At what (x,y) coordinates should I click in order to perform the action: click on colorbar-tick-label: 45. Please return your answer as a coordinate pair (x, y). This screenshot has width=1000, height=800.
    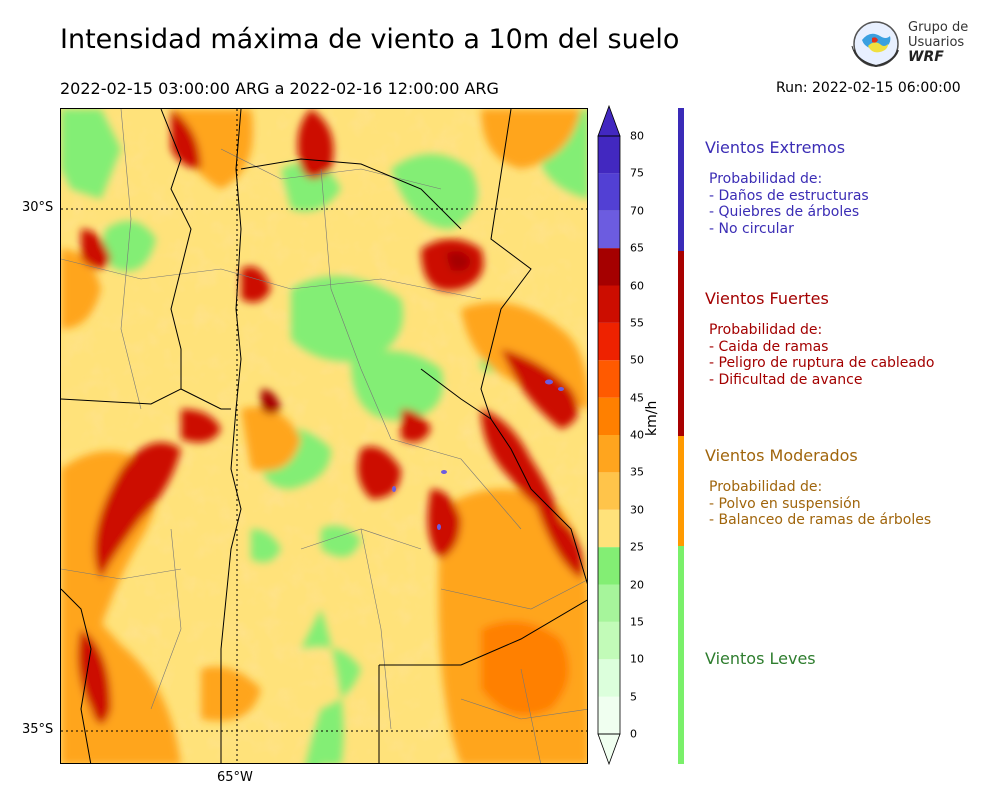
    Looking at the image, I should click on (637, 398).